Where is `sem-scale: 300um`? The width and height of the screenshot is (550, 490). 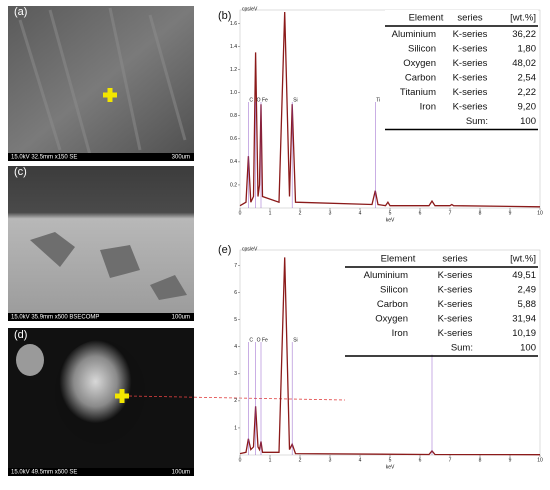
sem-scale: 300um is located at coordinates (181, 158).